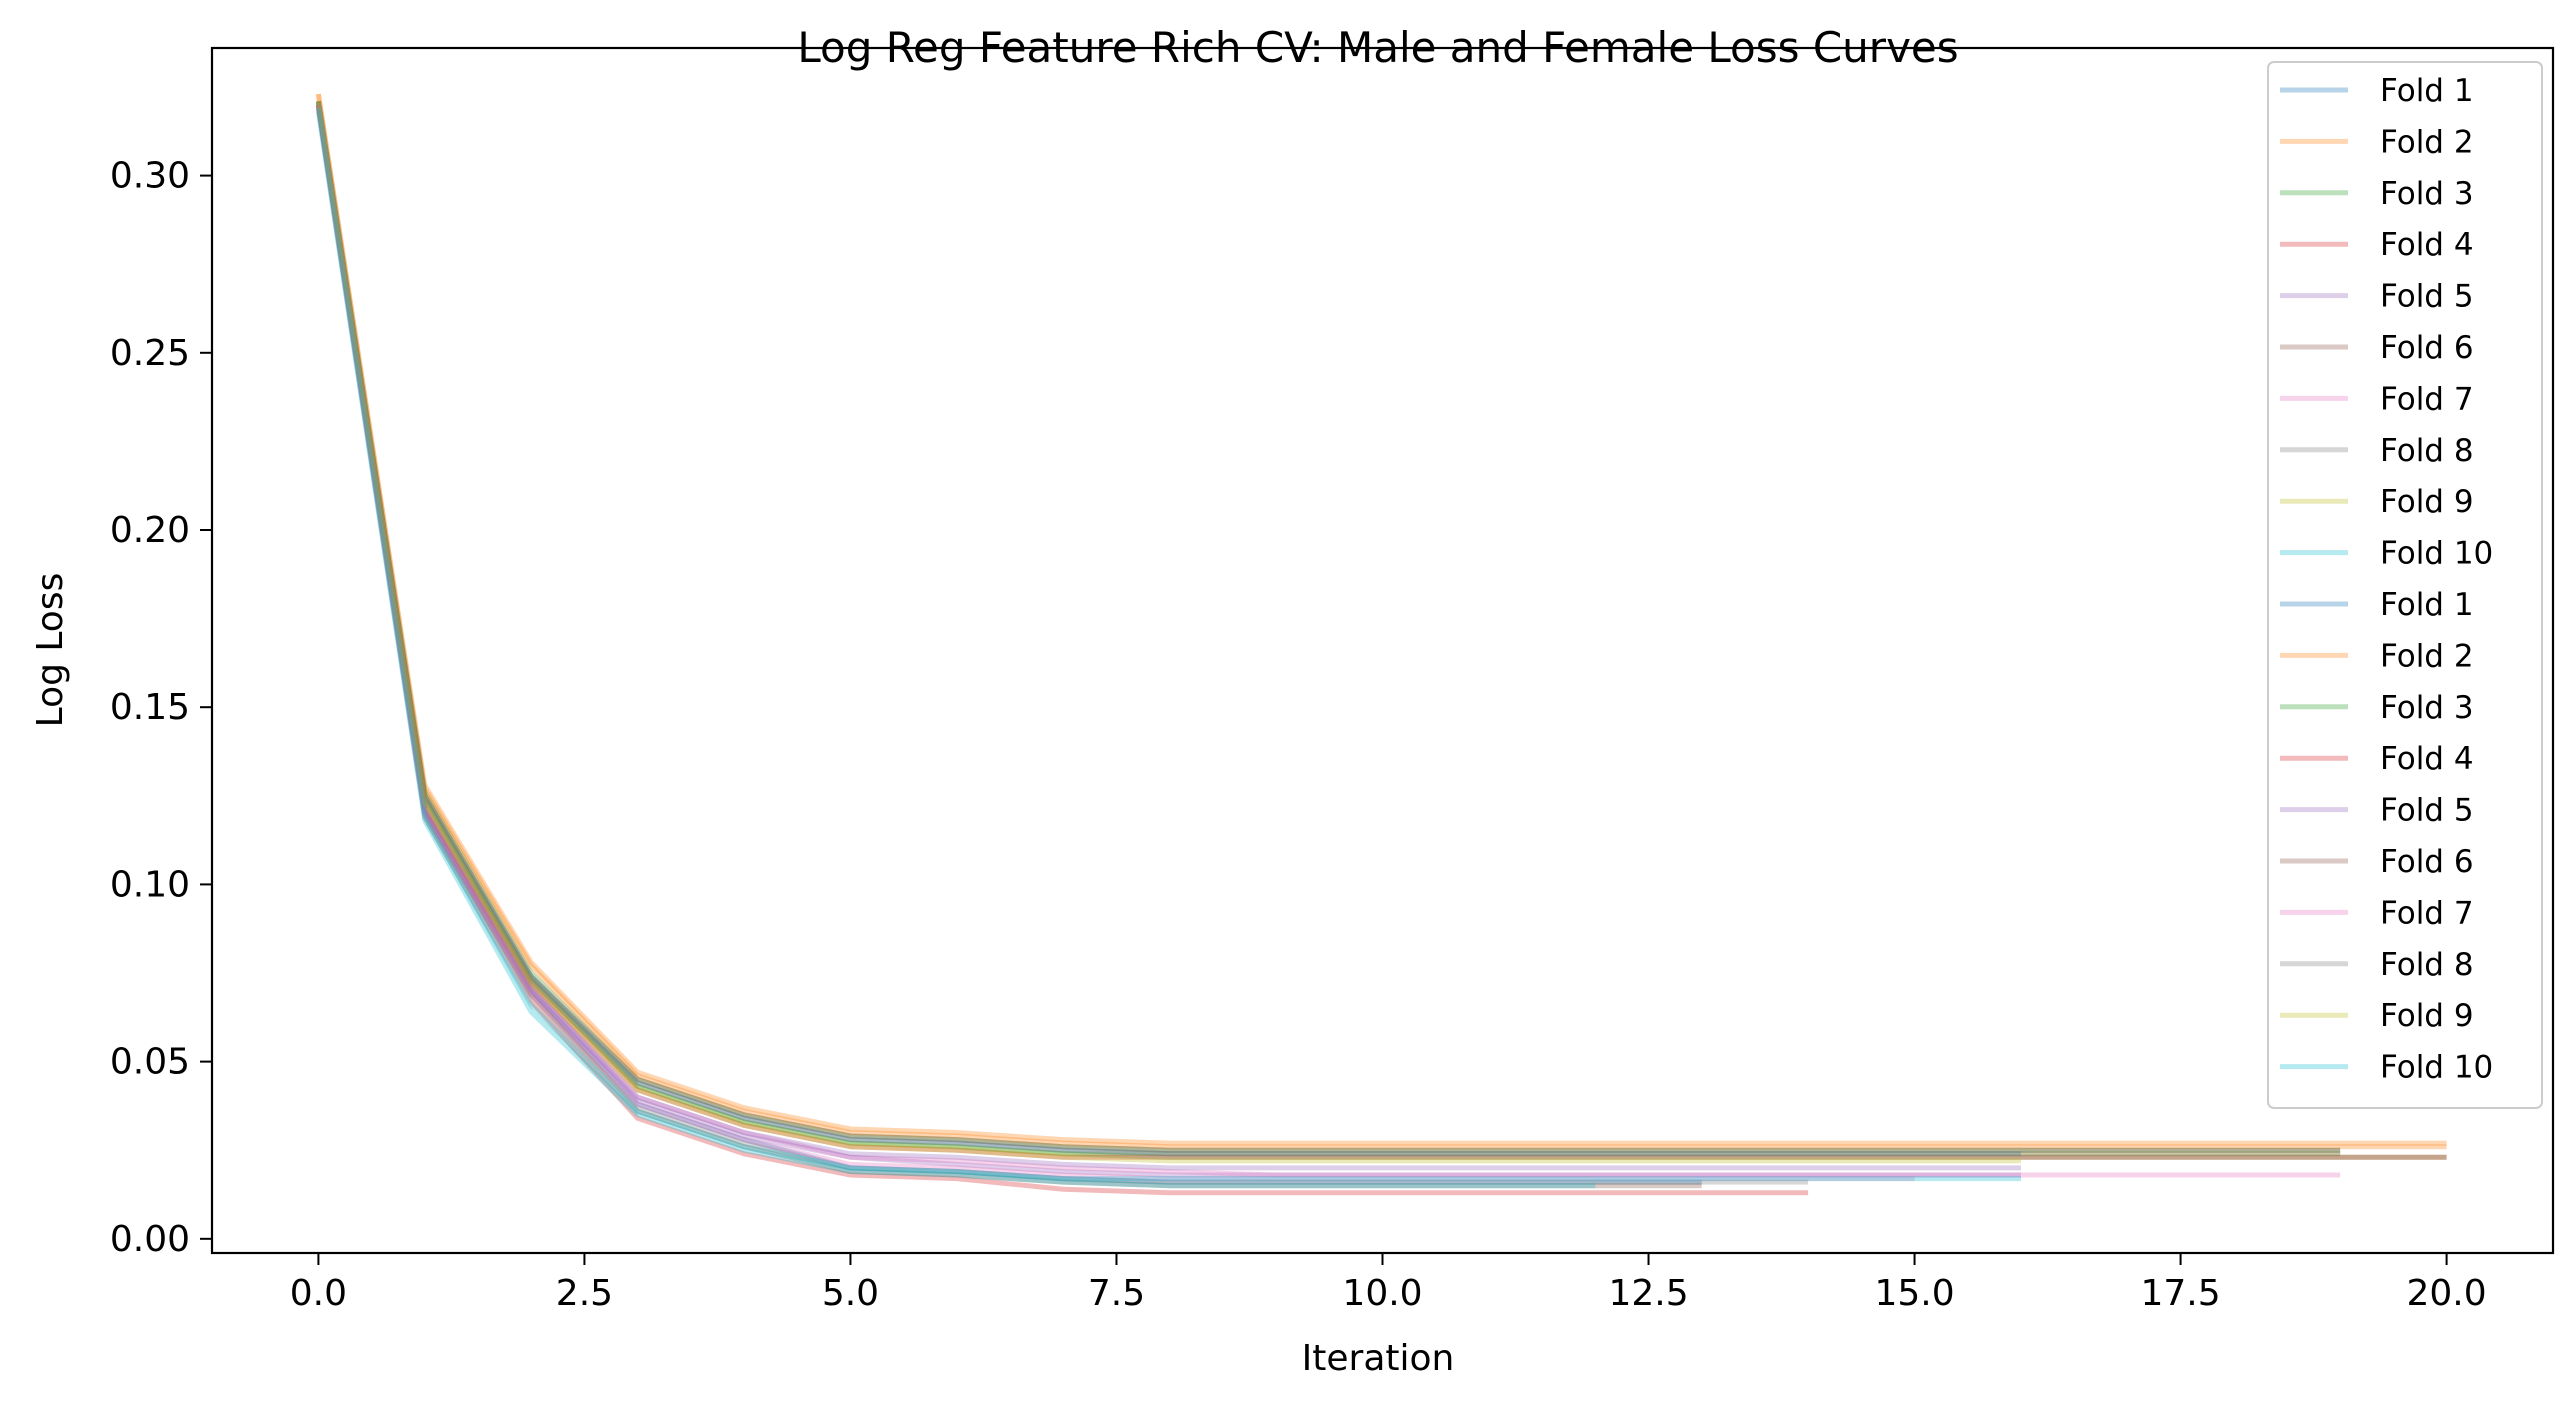  I want to click on legend-box, so click(2405, 585).